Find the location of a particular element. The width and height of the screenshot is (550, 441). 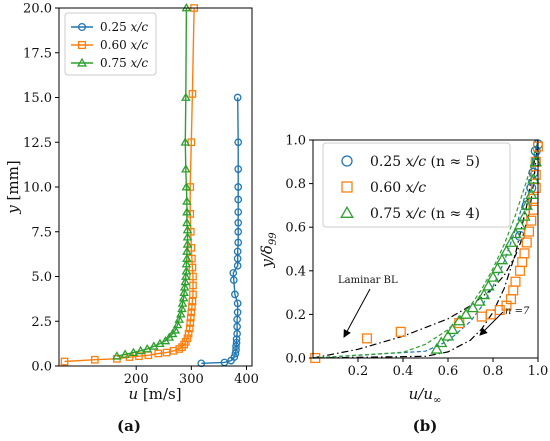

panel-a-legend-label: 0.60 x/c is located at coordinates (124, 45).